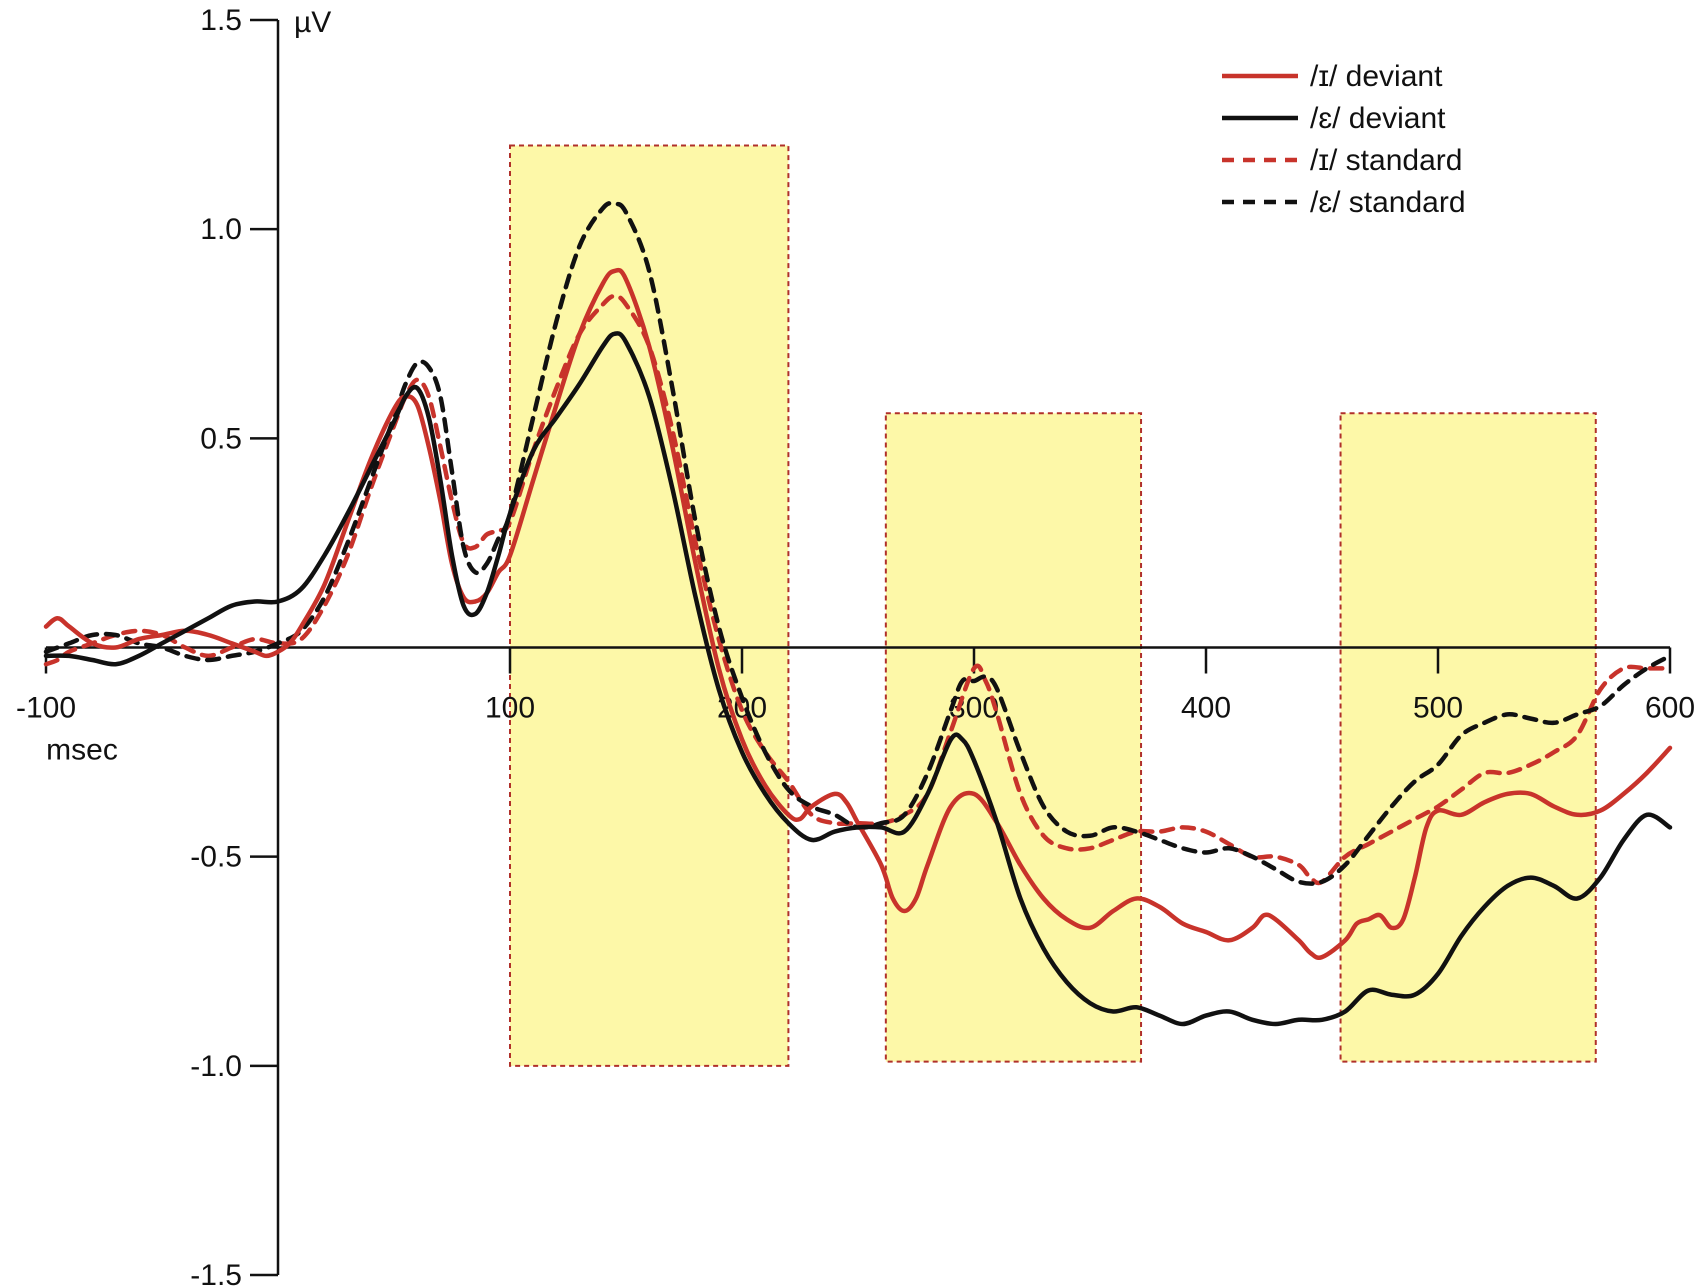  What do you see at coordinates (216, 857) in the screenshot?
I see `y-tick-label: -0.5` at bounding box center [216, 857].